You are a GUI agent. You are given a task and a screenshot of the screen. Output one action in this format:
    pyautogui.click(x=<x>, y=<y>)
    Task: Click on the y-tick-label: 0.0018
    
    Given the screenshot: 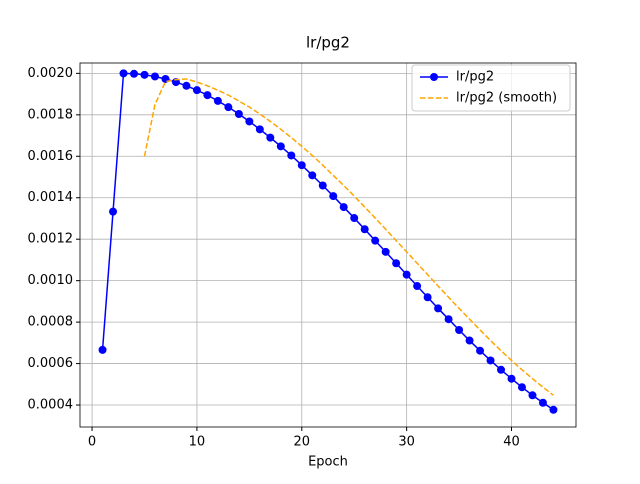 What is the action you would take?
    pyautogui.click(x=51, y=114)
    